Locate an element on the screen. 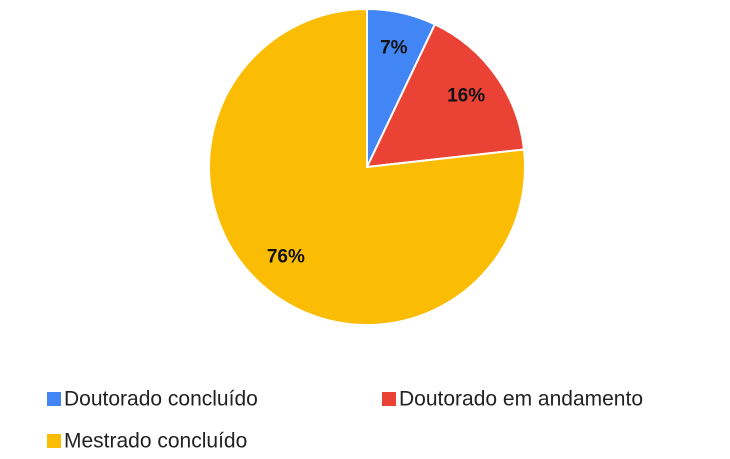 The image size is (730, 459). value-label: 16% is located at coordinates (466, 95).